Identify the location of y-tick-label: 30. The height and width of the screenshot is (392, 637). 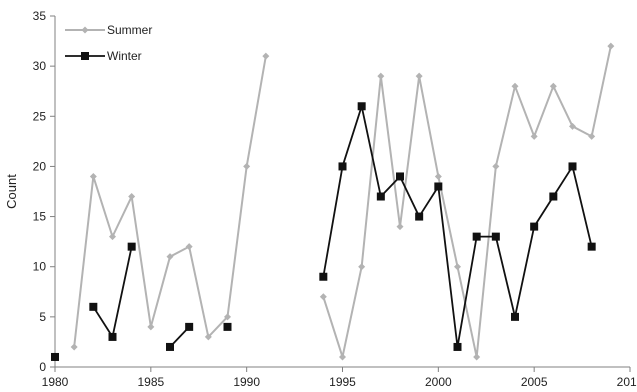
(40, 66).